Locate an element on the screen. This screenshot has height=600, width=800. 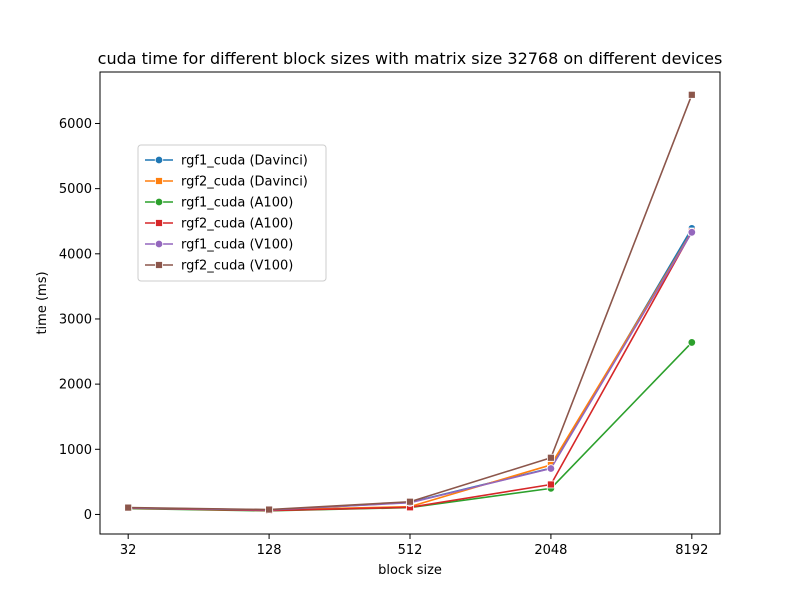
y-axis-label: time (ms) is located at coordinates (42, 302).